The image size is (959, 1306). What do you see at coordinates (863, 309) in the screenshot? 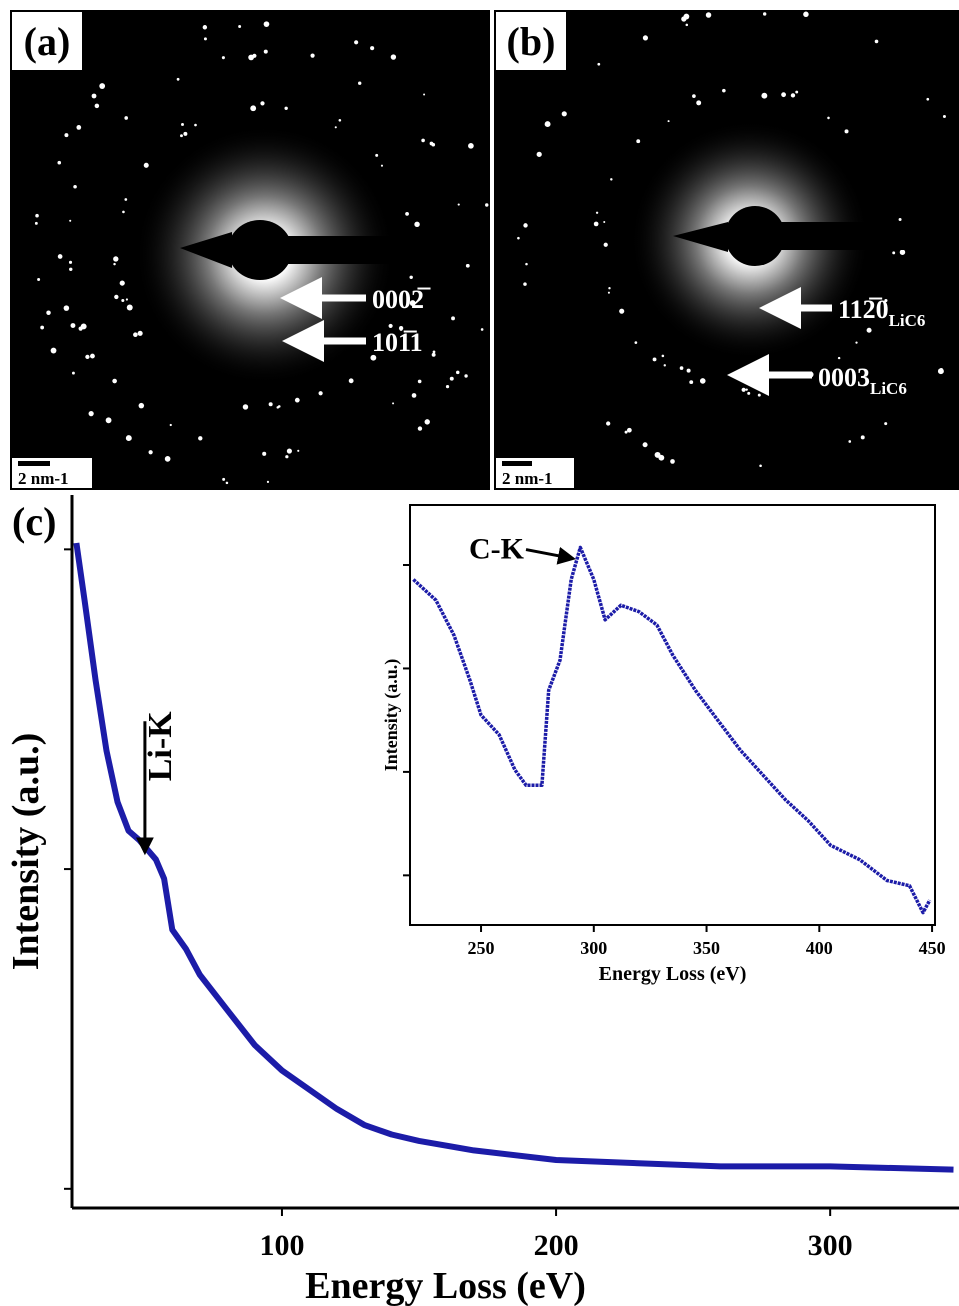
I see `annotation-text: 112̅0` at bounding box center [863, 309].